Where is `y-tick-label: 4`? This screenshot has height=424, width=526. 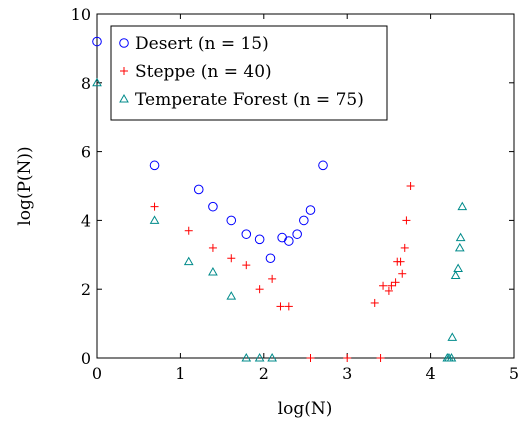 y-tick-label: 4 is located at coordinates (86, 220).